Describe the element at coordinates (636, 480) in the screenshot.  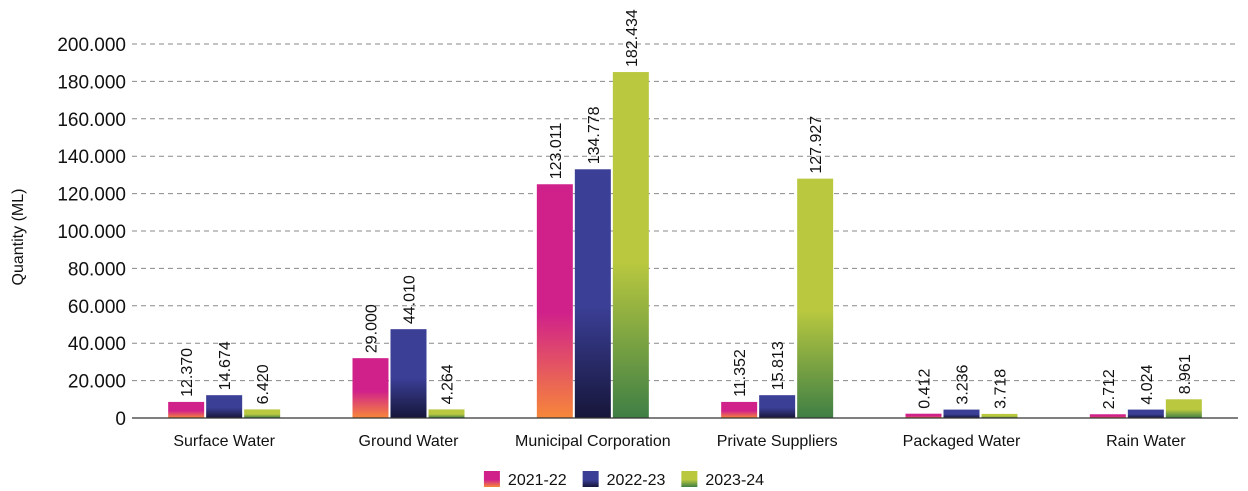
I see `legend-label: 2022-23` at that location.